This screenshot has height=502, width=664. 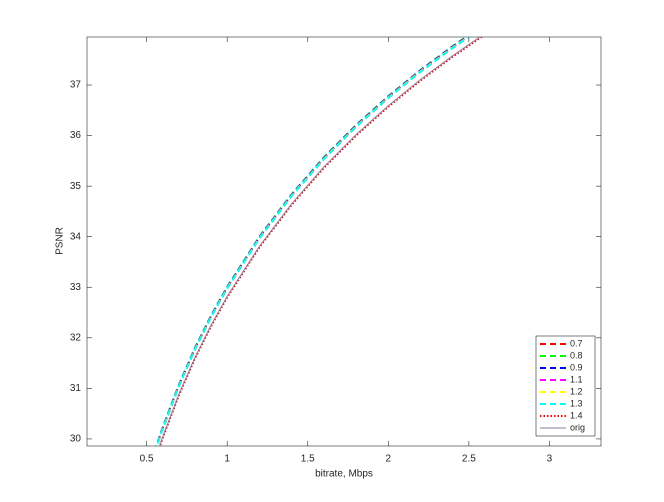 What do you see at coordinates (76, 85) in the screenshot?
I see `y-tick-label: 37` at bounding box center [76, 85].